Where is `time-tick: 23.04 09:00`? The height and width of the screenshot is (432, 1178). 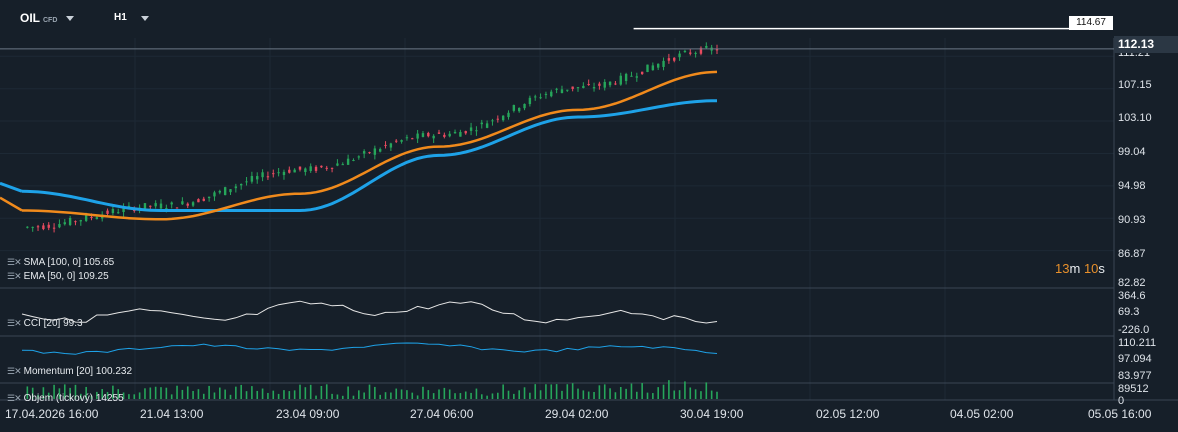 time-tick: 23.04 09:00 is located at coordinates (308, 414).